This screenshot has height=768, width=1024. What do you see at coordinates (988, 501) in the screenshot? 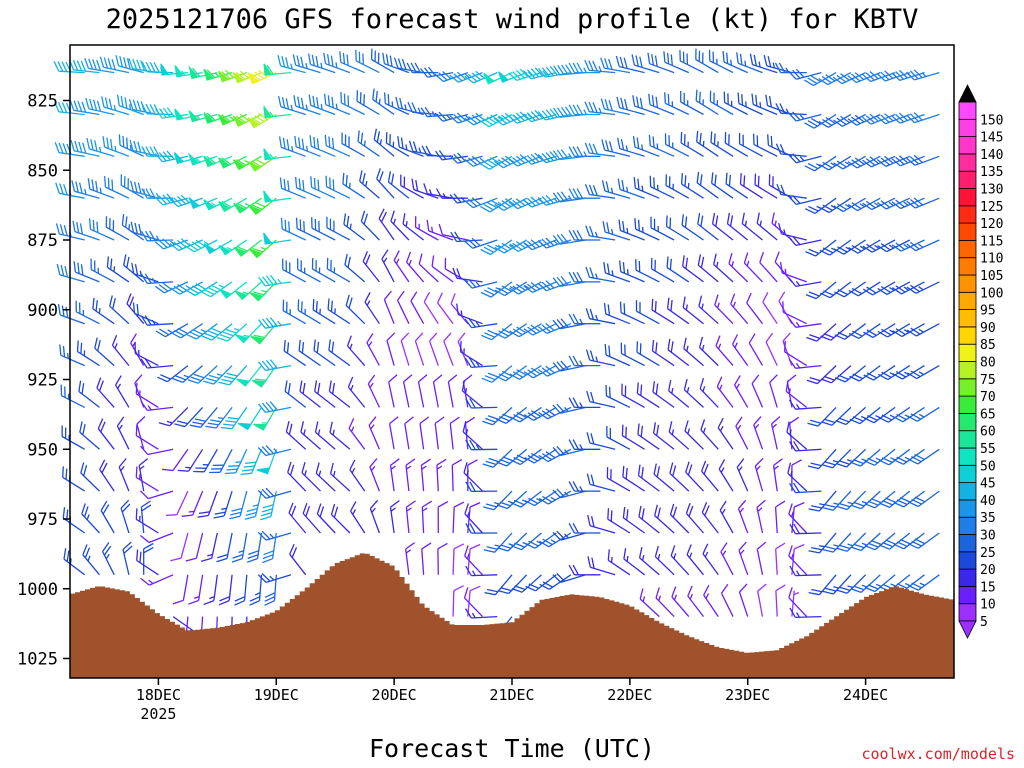
I see `colorbar-label: 40` at bounding box center [988, 501].